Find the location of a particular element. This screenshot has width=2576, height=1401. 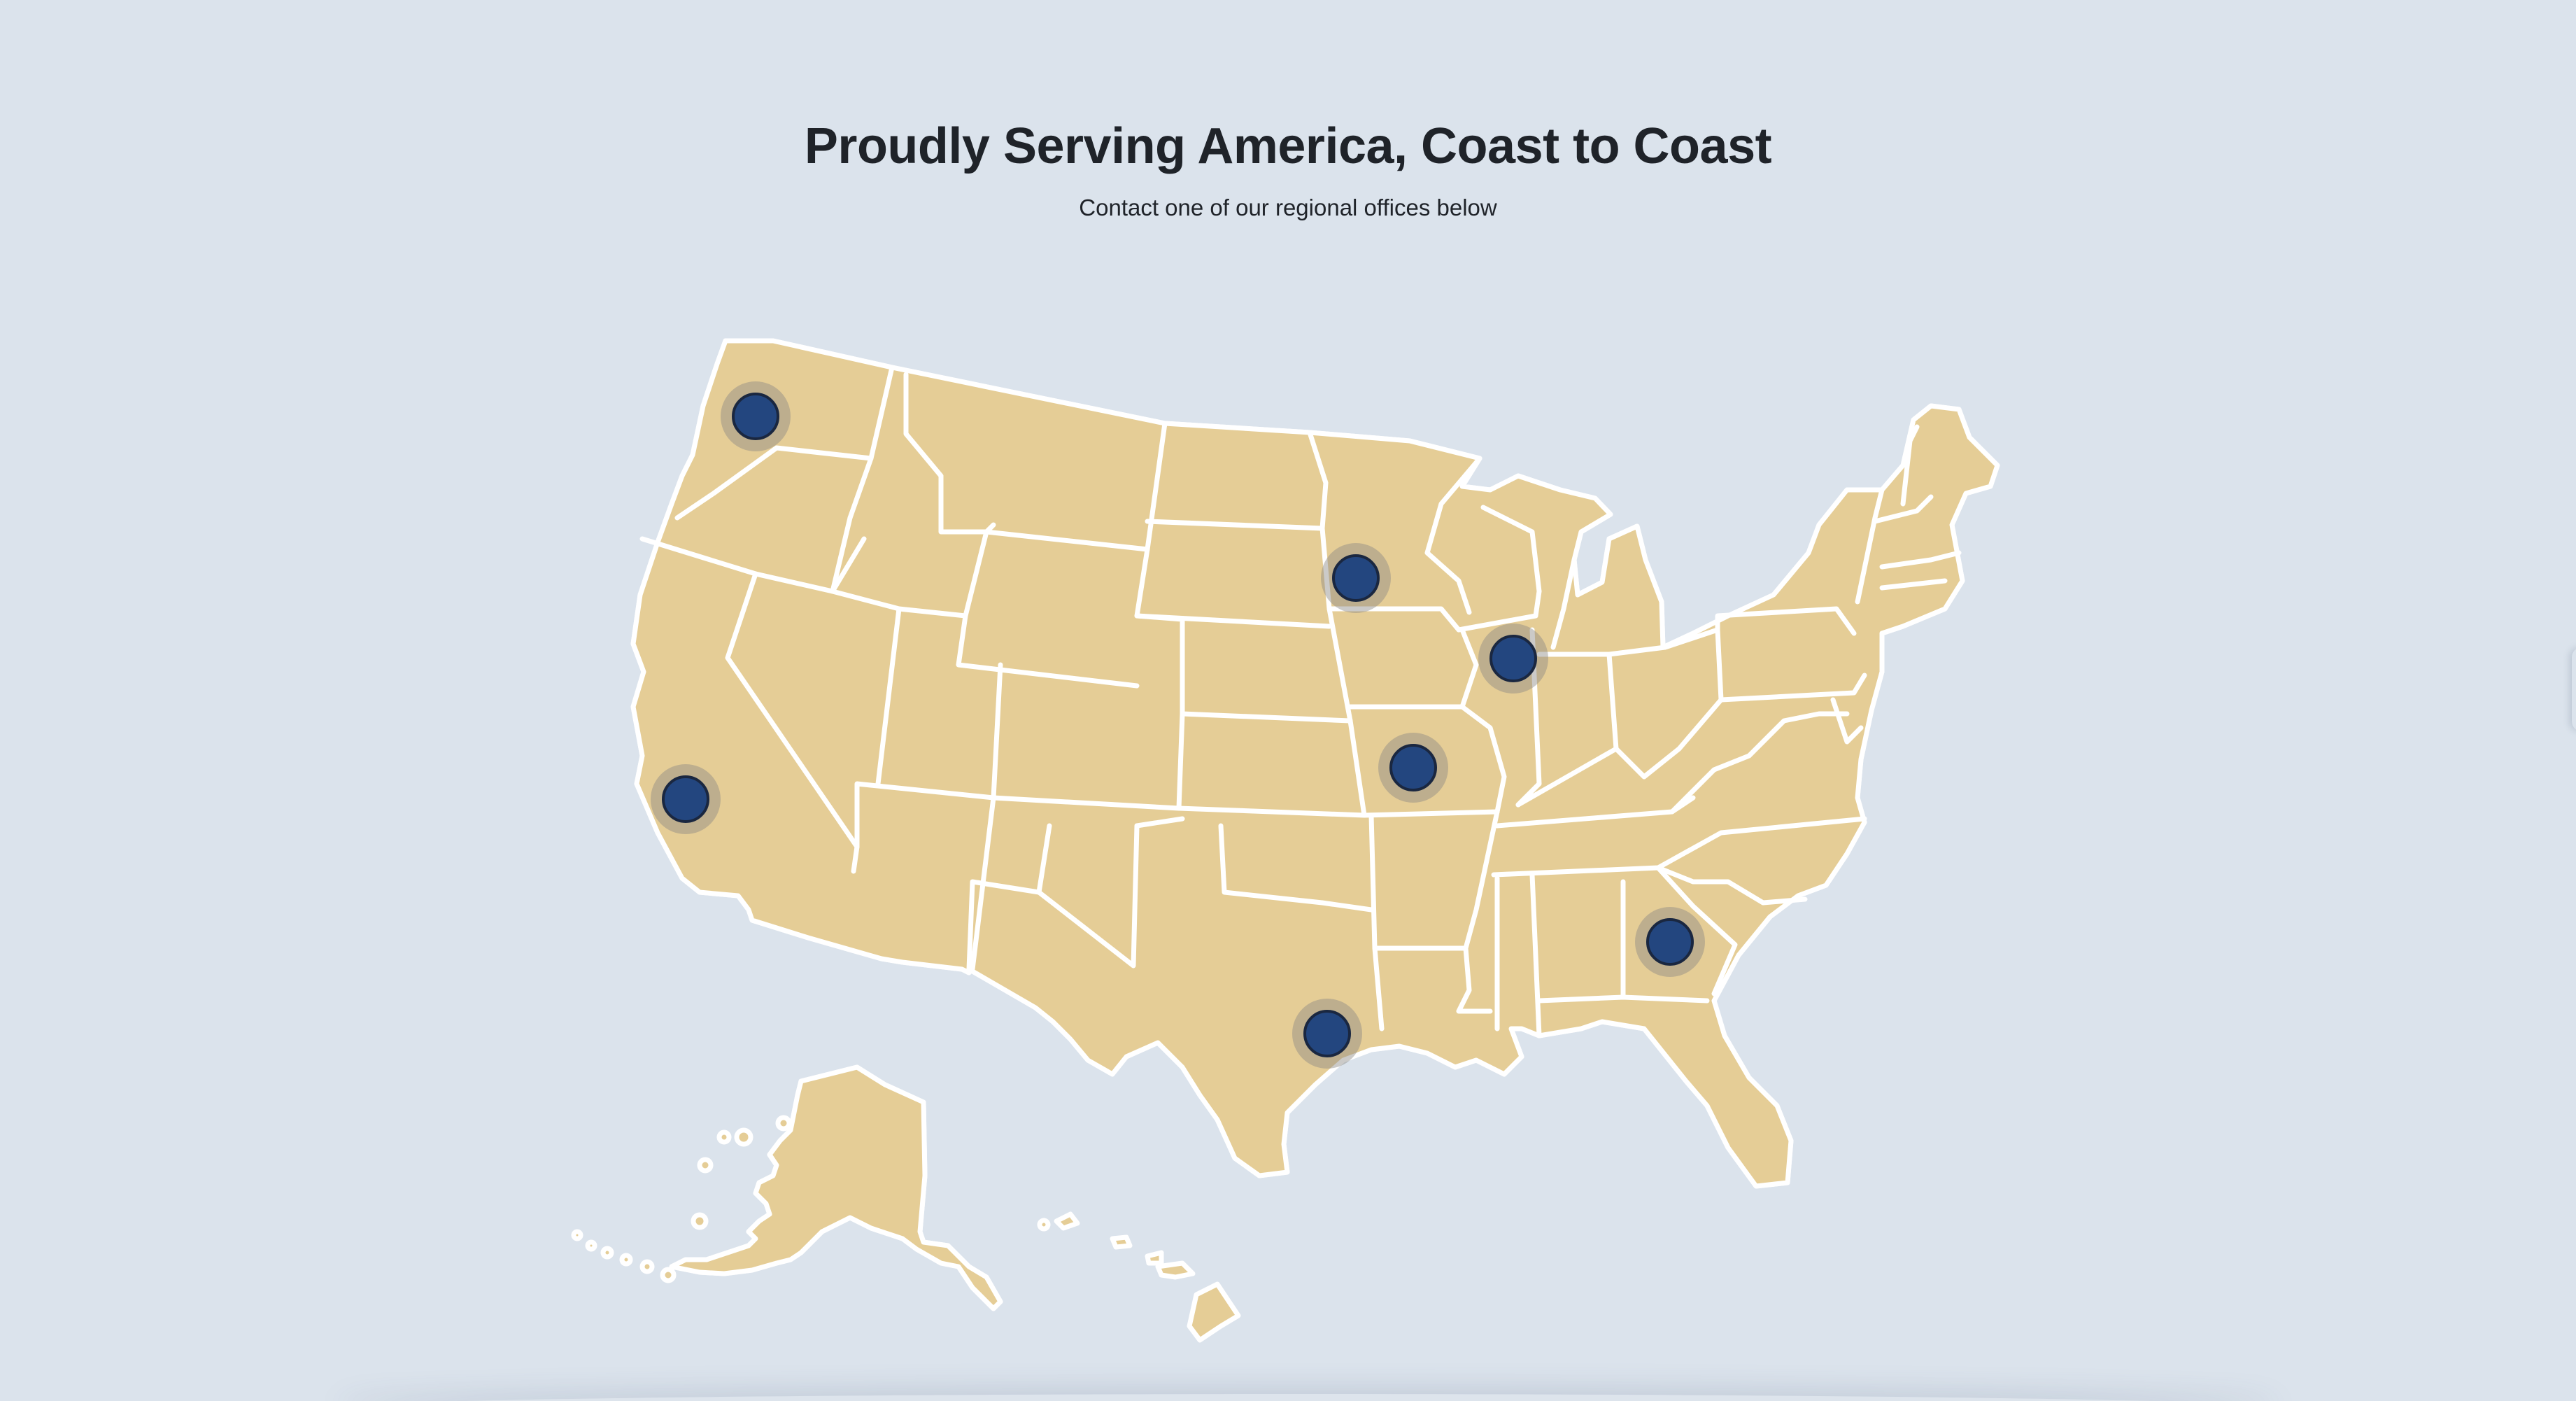

office-marker-houston: Houston, TX is located at coordinates (1327, 1034).